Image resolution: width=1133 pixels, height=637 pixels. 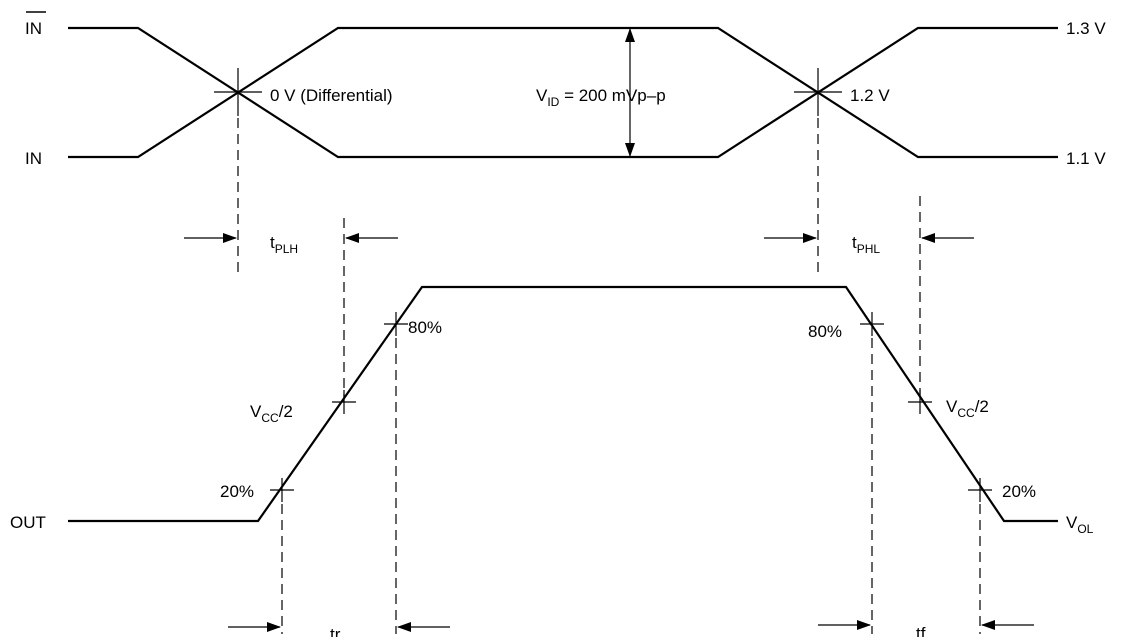 I want to click on fall-80-marker, so click(x=872, y=324).